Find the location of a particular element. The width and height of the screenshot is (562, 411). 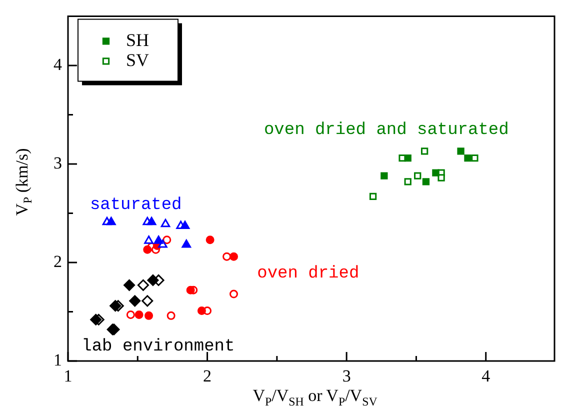

annotation: lab environment is located at coordinates (158, 347).